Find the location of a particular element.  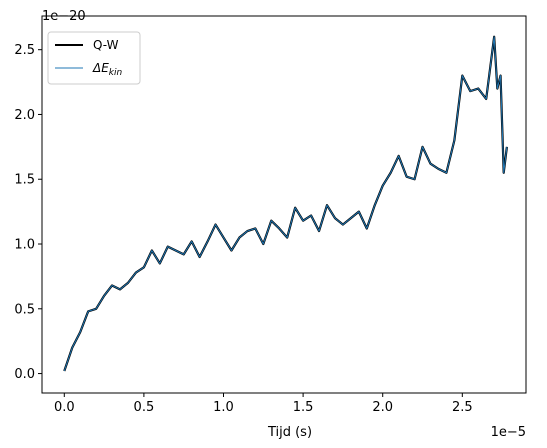

x-tick-label: 2.5 is located at coordinates (462, 407).